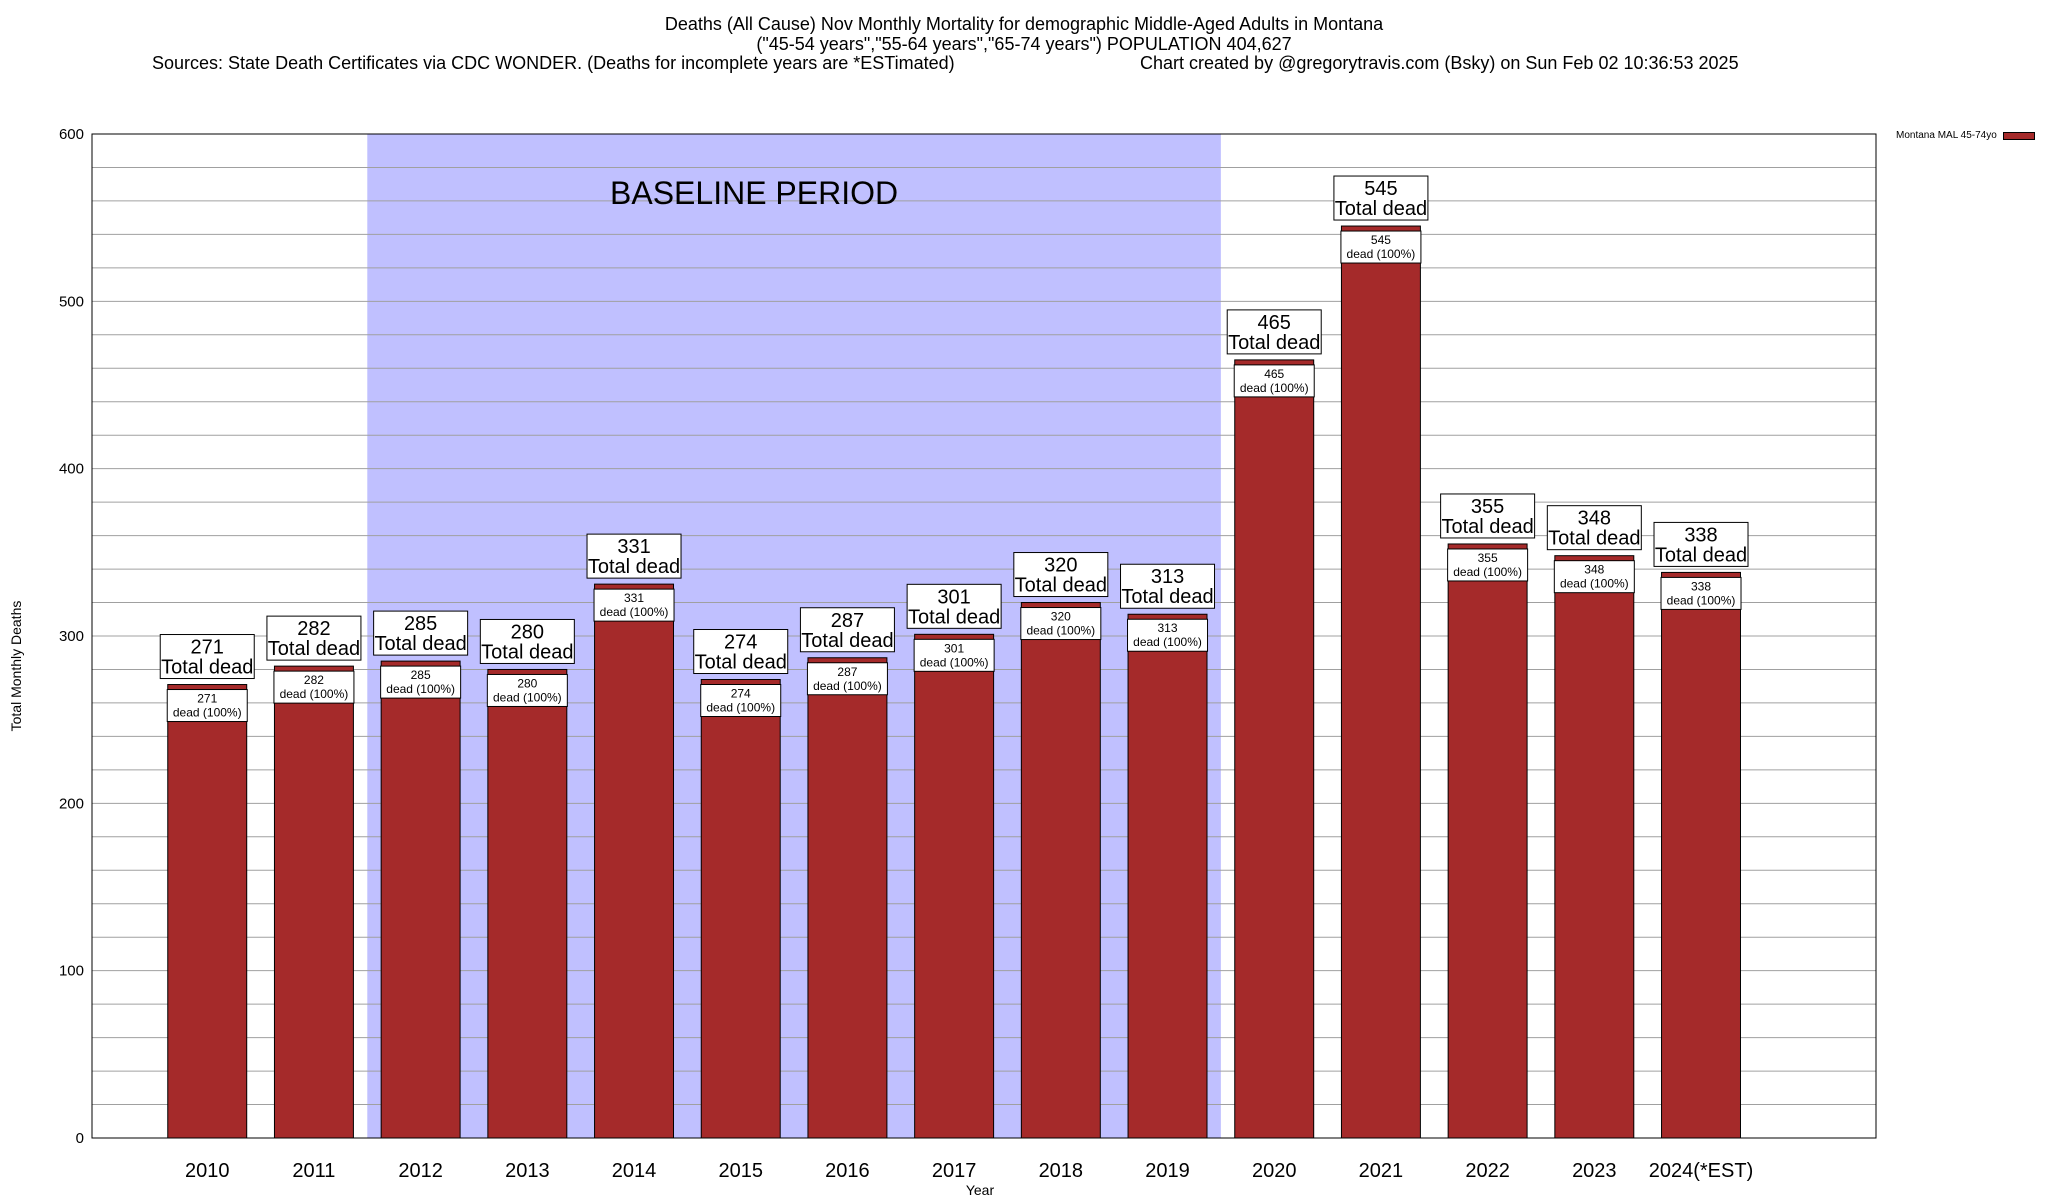 This screenshot has height=1200, width=2048. What do you see at coordinates (420, 1171) in the screenshot?
I see `x-tick-label: 2012` at bounding box center [420, 1171].